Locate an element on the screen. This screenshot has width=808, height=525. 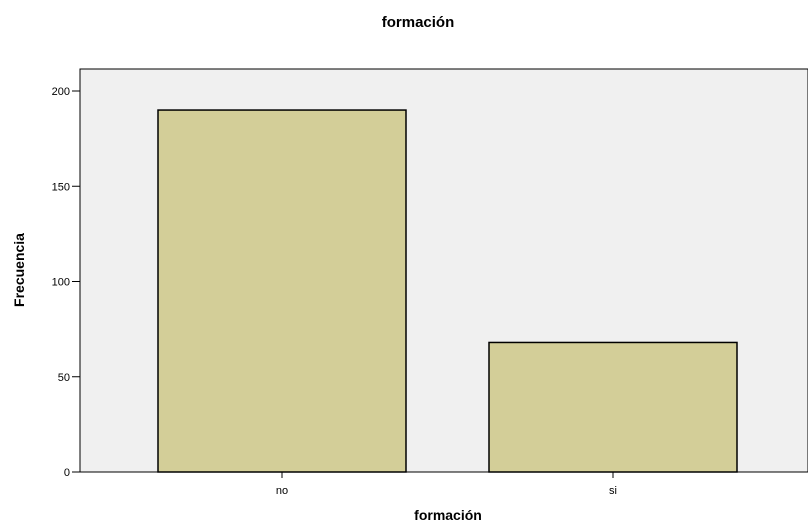
x-tick-label-si: si is located at coordinates (613, 491).